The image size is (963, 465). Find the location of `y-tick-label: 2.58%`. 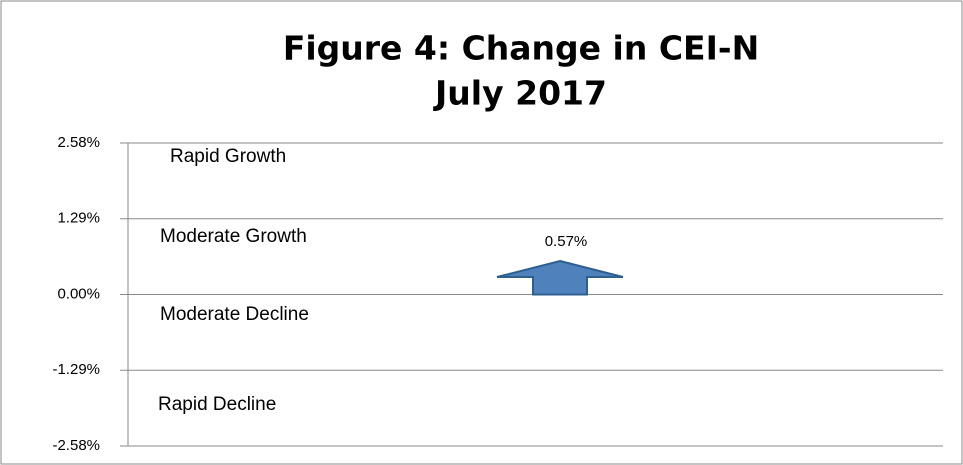

y-tick-label: 2.58% is located at coordinates (78, 142).